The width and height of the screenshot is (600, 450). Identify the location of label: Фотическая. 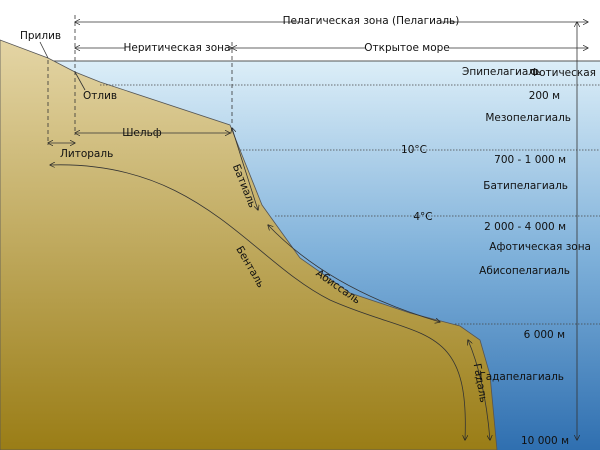
(563, 73).